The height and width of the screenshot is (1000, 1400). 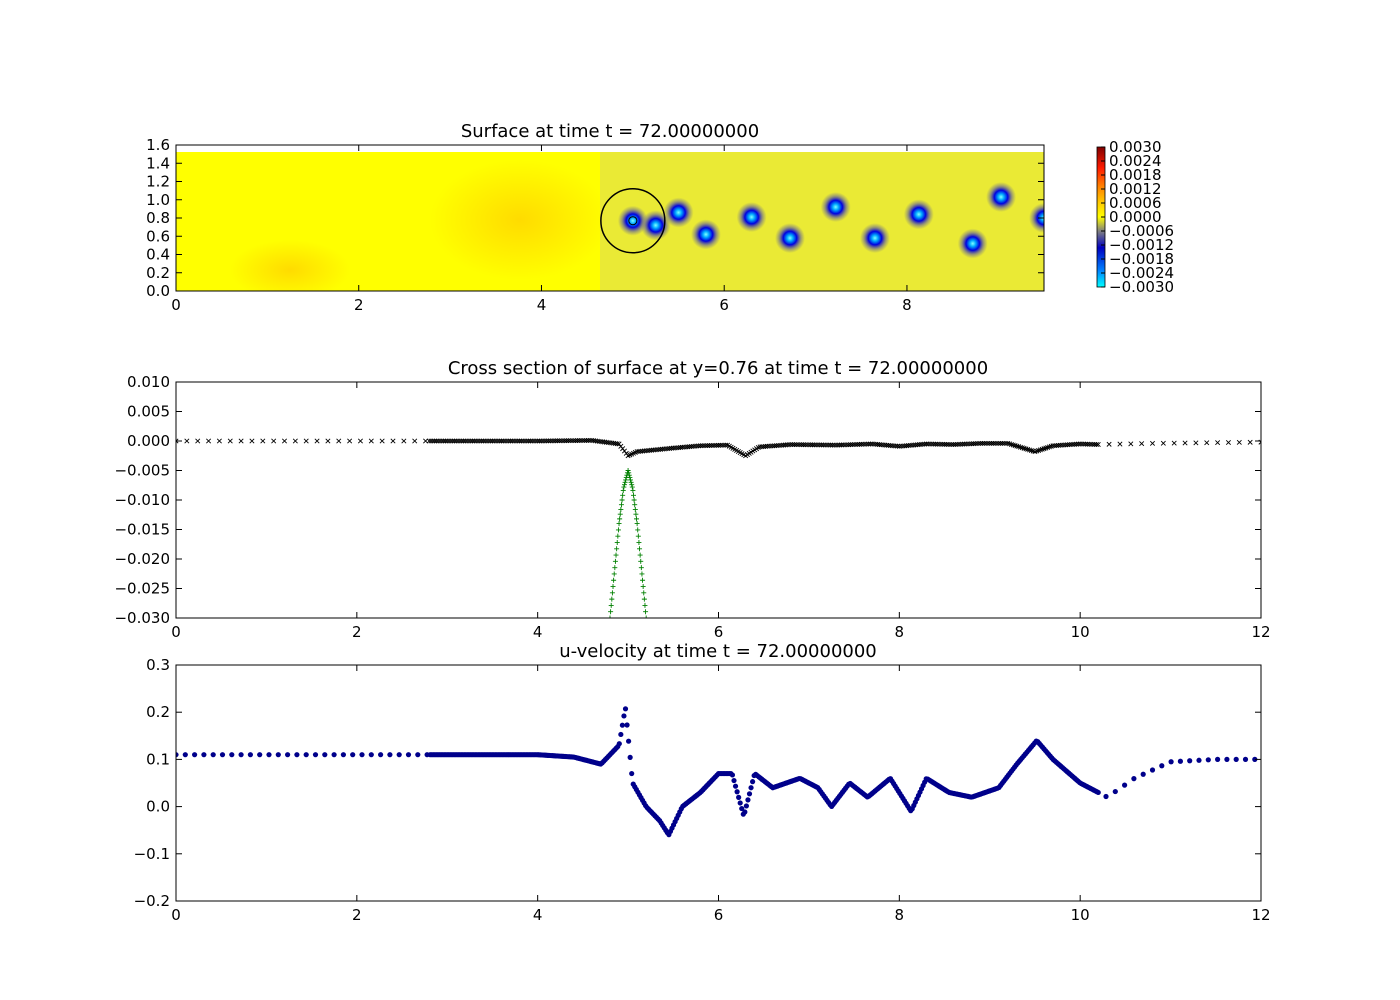 What do you see at coordinates (142, 500) in the screenshot?
I see `y-tick-label: −0.010` at bounding box center [142, 500].